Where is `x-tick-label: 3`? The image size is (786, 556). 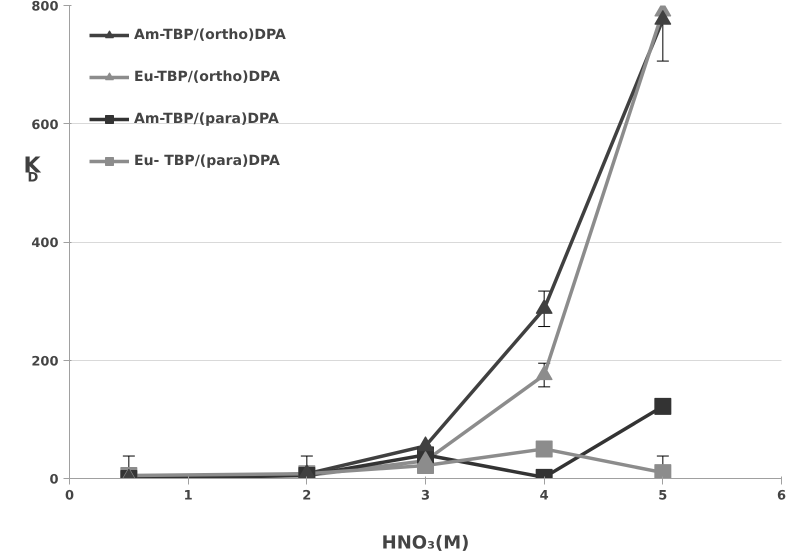 x-tick-label: 3 is located at coordinates (425, 496).